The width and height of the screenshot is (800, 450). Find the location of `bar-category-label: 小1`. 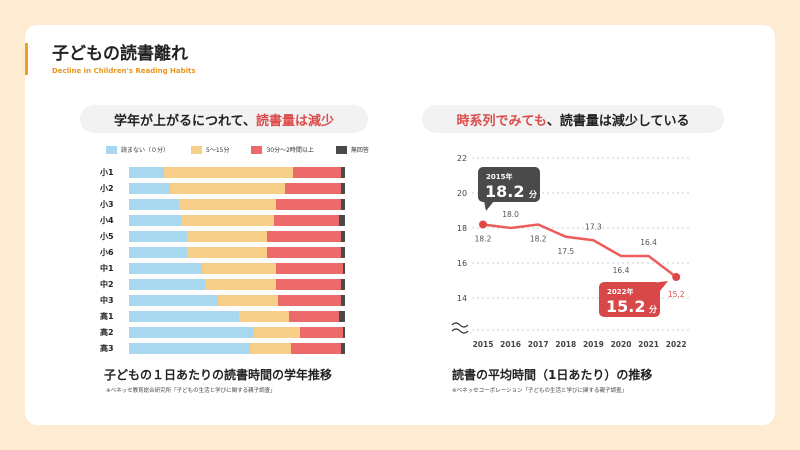

bar-category-label: 小1 is located at coordinates (107, 172).